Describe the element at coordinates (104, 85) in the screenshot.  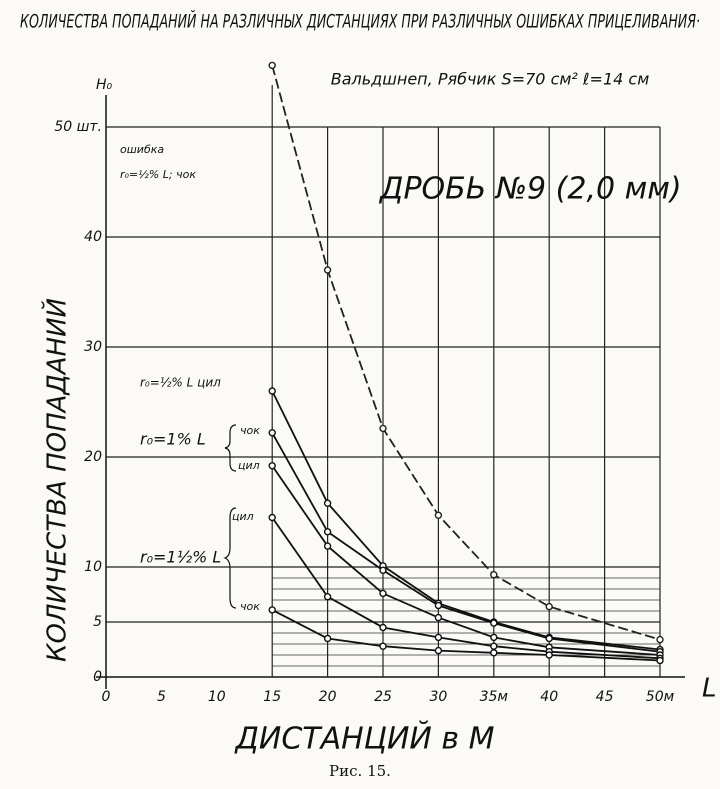
I see `y-unit: Н₀` at that location.